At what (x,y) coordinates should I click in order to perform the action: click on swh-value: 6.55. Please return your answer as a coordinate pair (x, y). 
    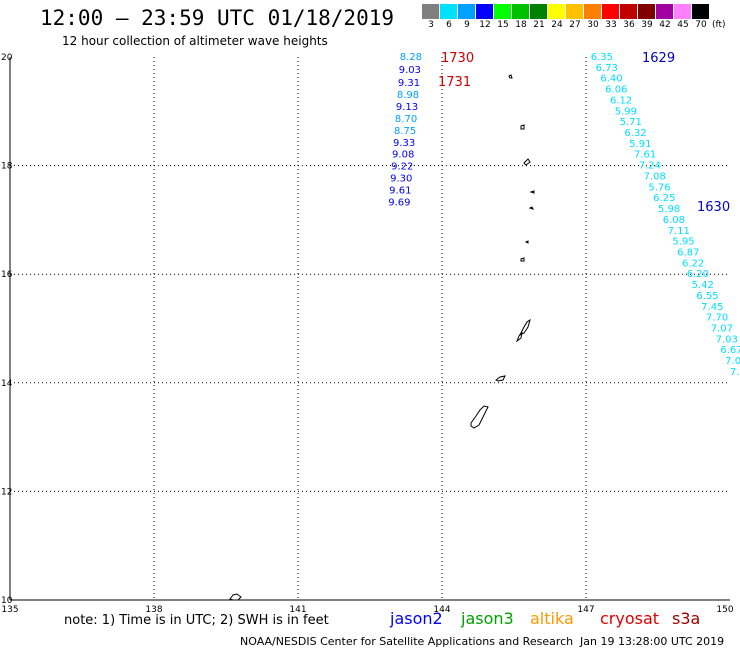
    Looking at the image, I should click on (707, 296).